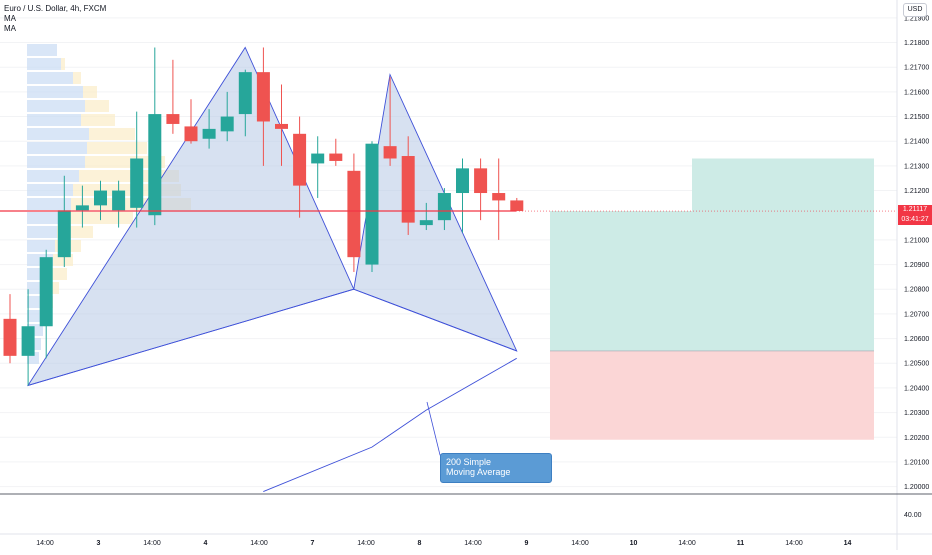  I want to click on price-tick-label: 1.21900, so click(916, 18).